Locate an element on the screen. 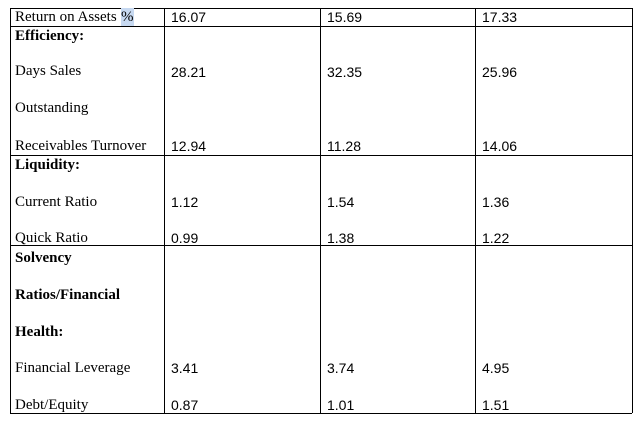  cell-value: 1.38 is located at coordinates (341, 238).